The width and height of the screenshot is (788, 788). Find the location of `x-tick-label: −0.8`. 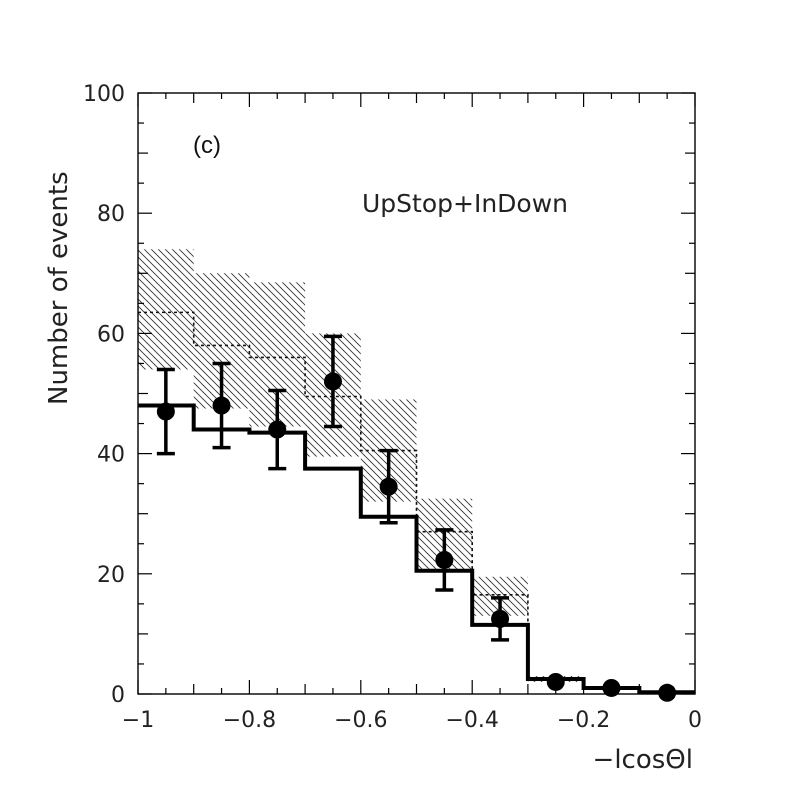

x-tick-label: −0.8 is located at coordinates (249, 720).